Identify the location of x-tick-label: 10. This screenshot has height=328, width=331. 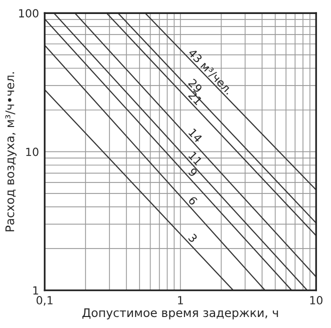
(316, 300).